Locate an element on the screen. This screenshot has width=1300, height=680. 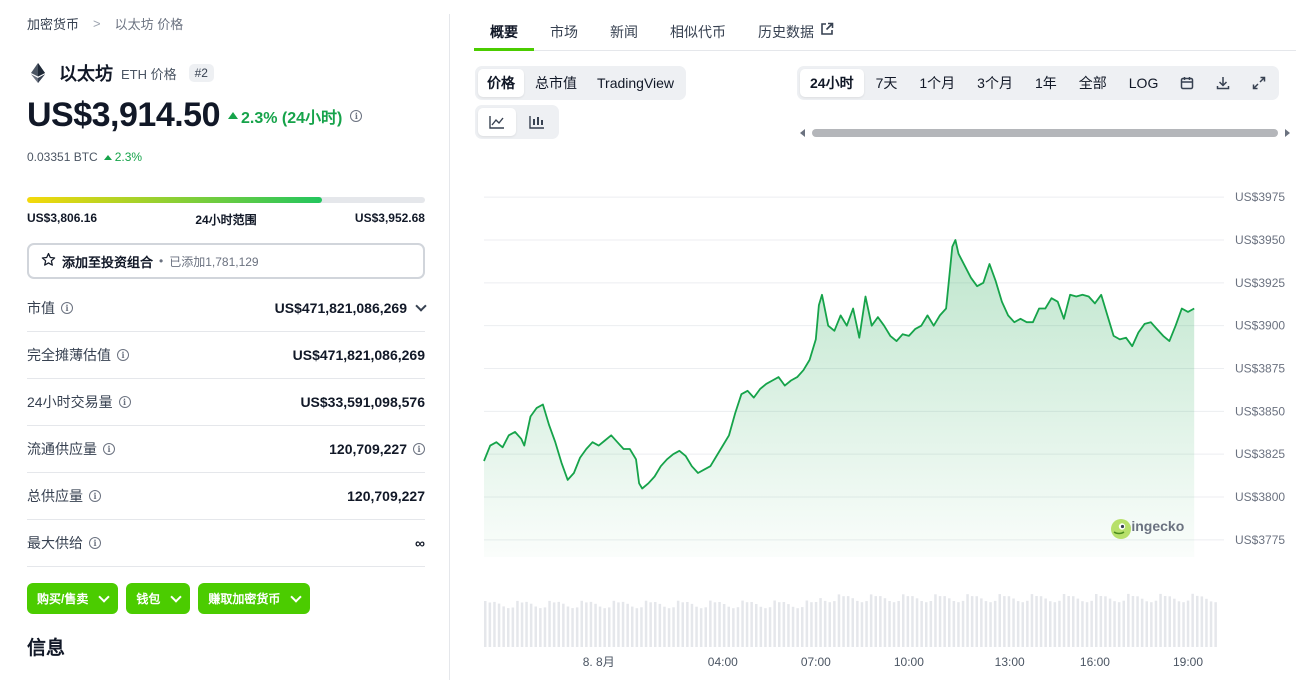
range-log: LOG is located at coordinates (1143, 83).